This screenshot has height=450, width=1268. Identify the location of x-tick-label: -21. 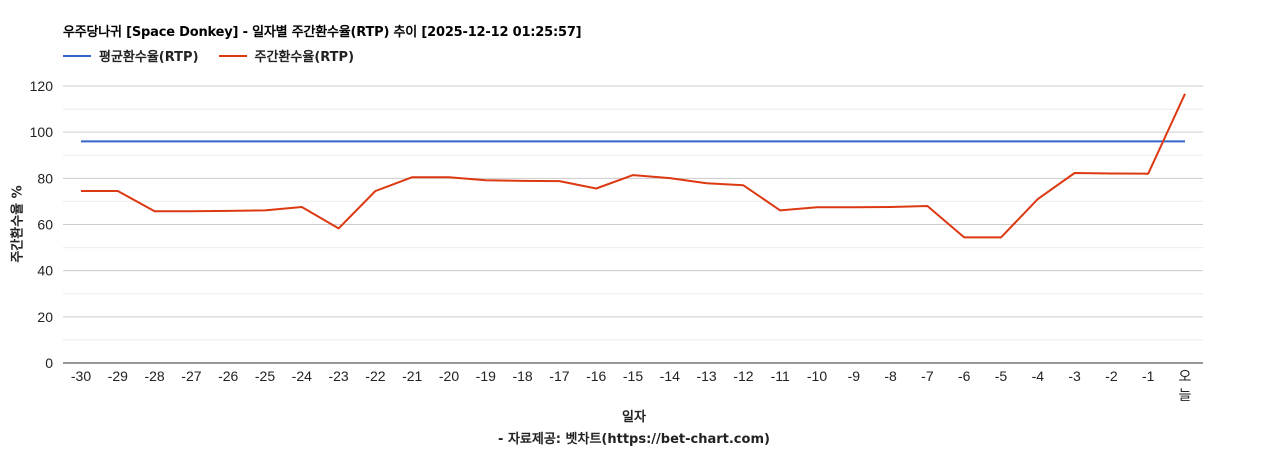
(412, 376).